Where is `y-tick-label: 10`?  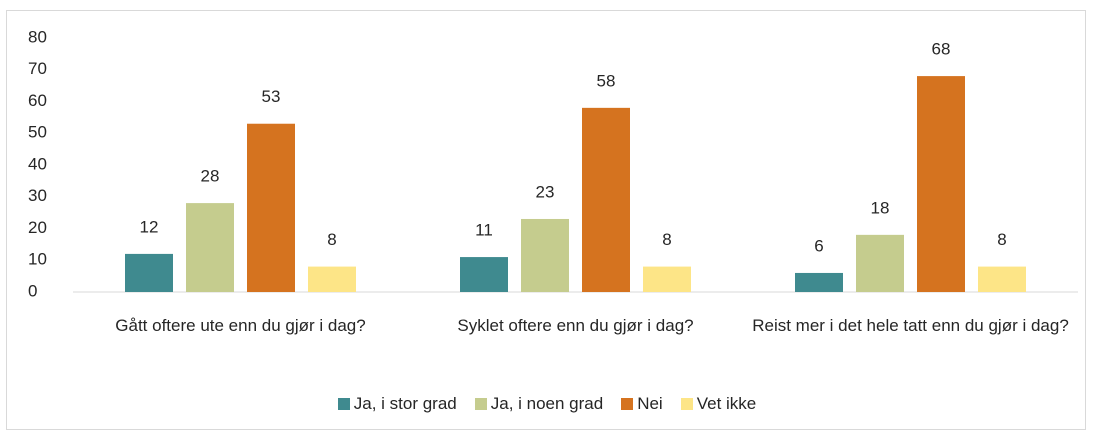
y-tick-label: 10 is located at coordinates (37, 259).